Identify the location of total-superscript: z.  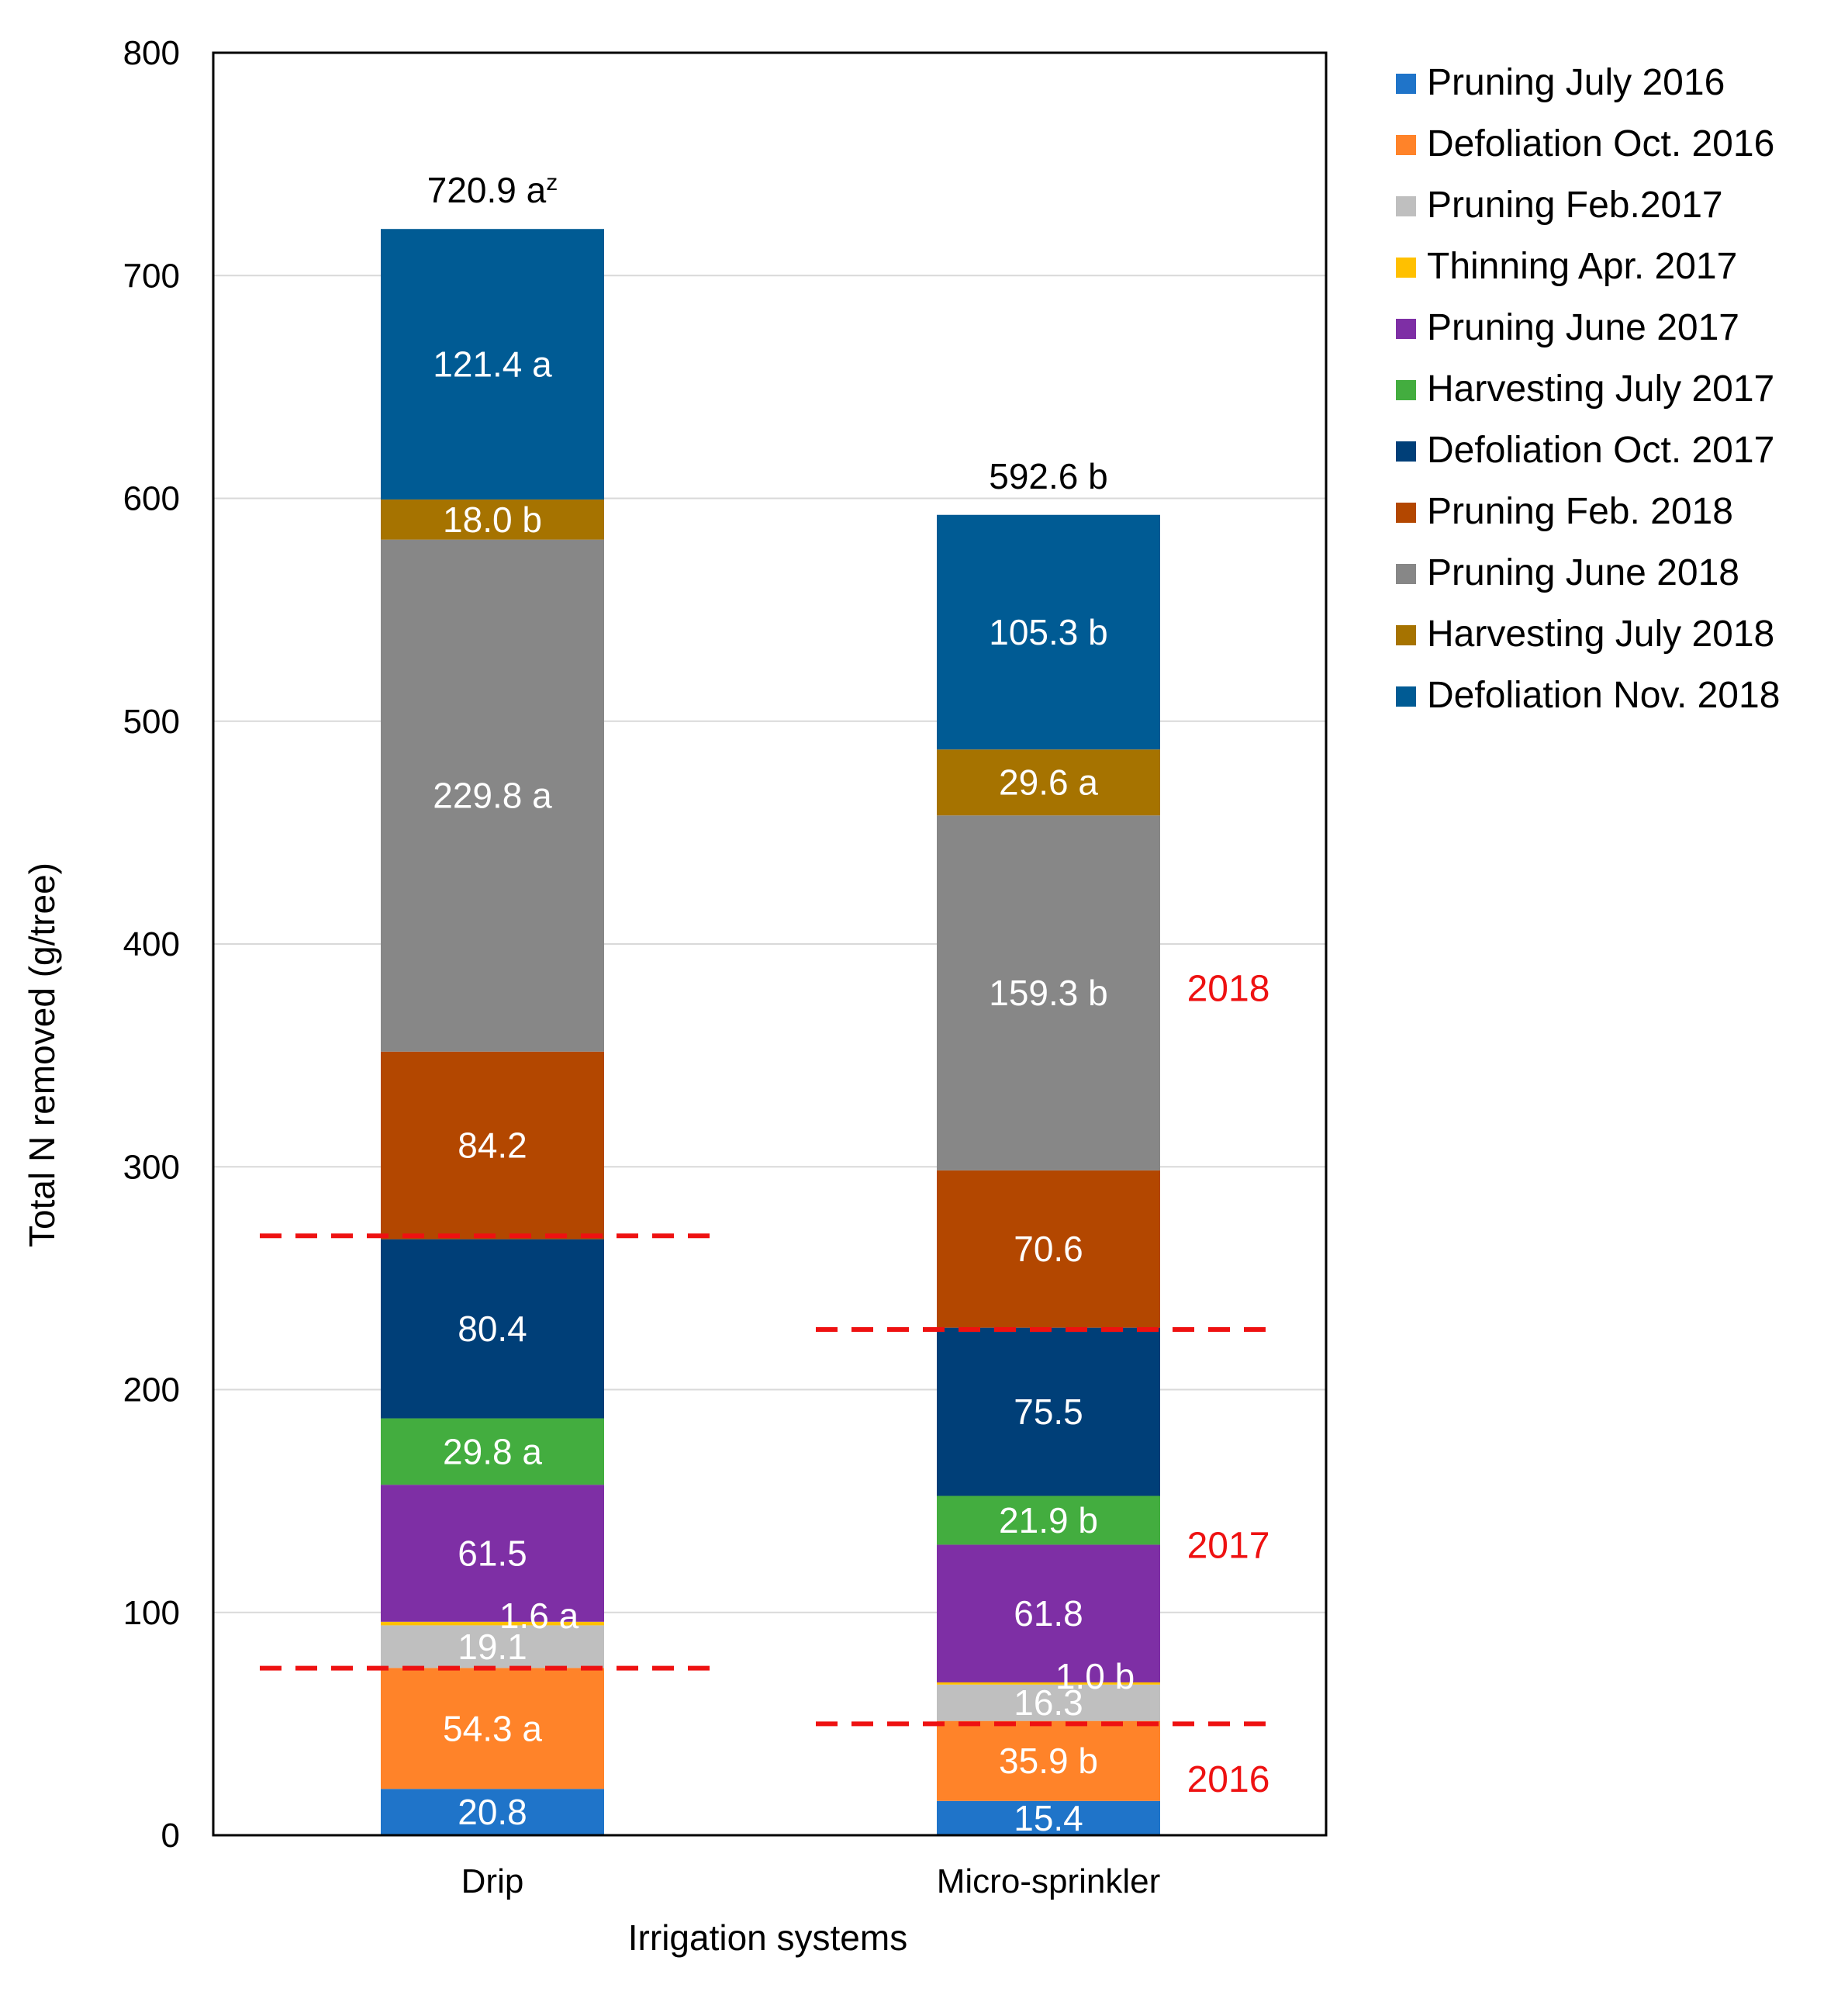
(552, 182).